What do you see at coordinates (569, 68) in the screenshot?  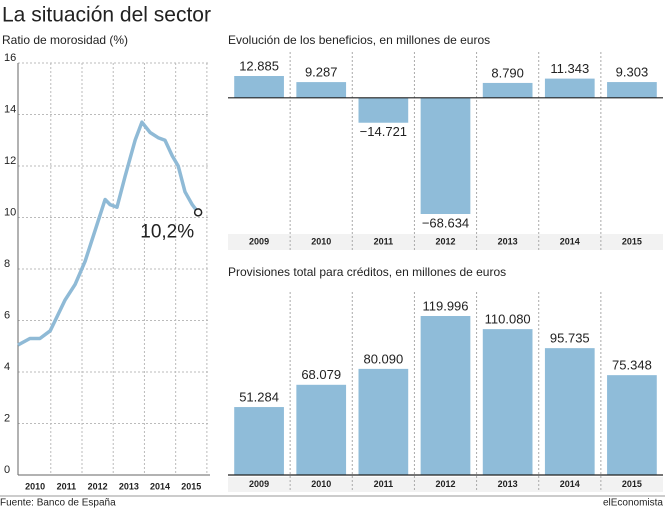 I see `value-label: 11.343` at bounding box center [569, 68].